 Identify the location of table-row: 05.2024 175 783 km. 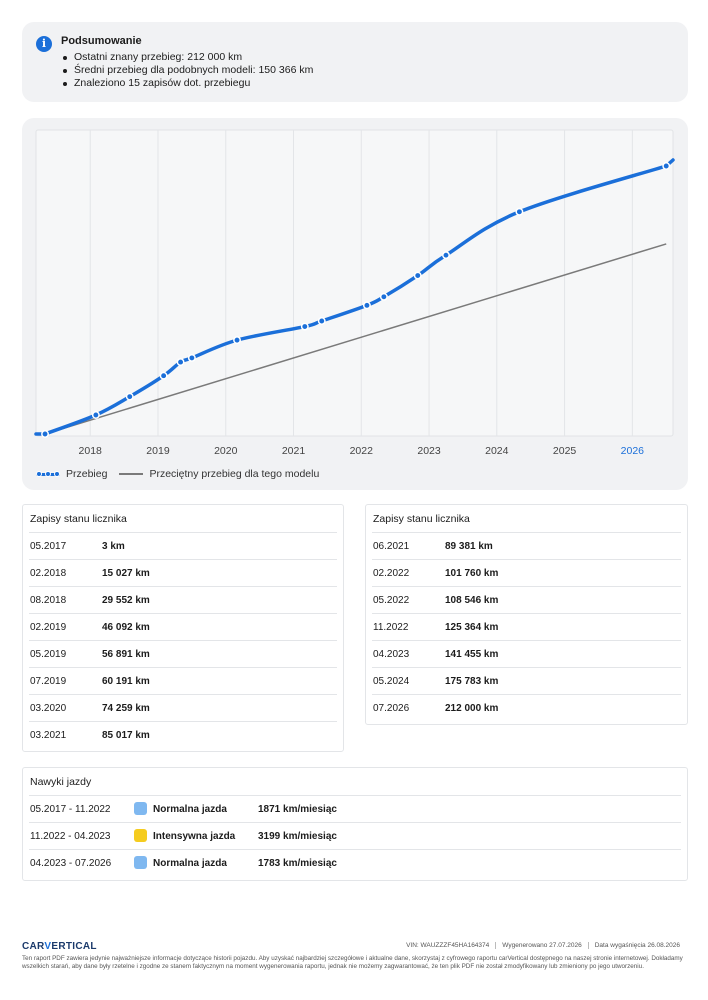
(526, 680).